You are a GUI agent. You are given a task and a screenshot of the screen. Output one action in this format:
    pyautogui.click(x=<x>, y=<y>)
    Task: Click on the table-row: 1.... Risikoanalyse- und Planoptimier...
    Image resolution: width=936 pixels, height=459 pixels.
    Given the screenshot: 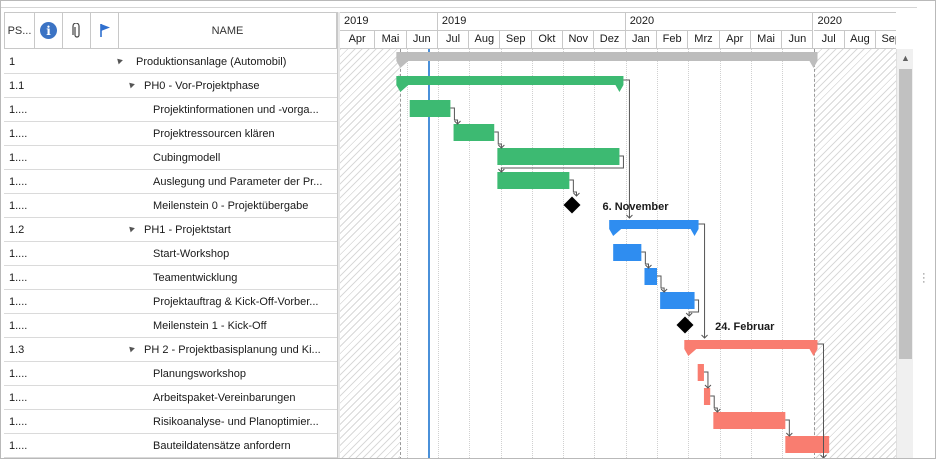 What is the action you would take?
    pyautogui.click(x=170, y=422)
    